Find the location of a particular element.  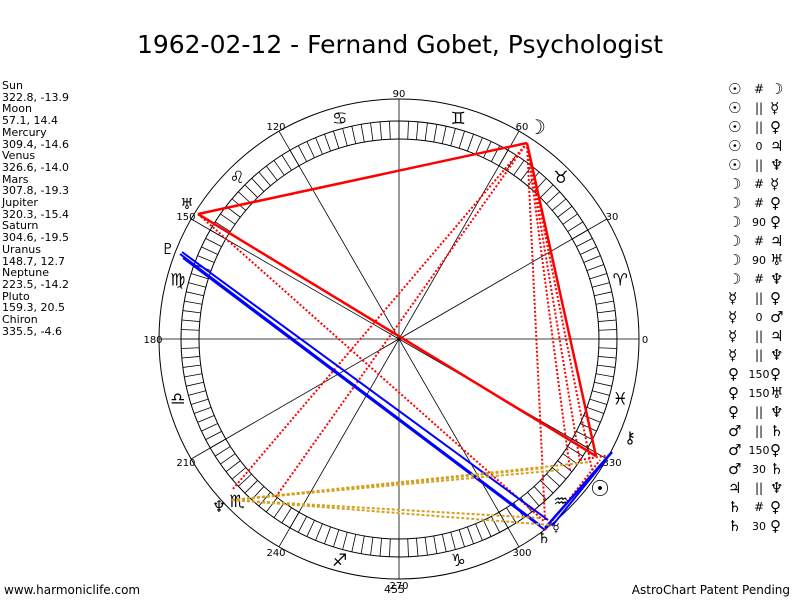

footer-number: 455 is located at coordinates (394, 589).